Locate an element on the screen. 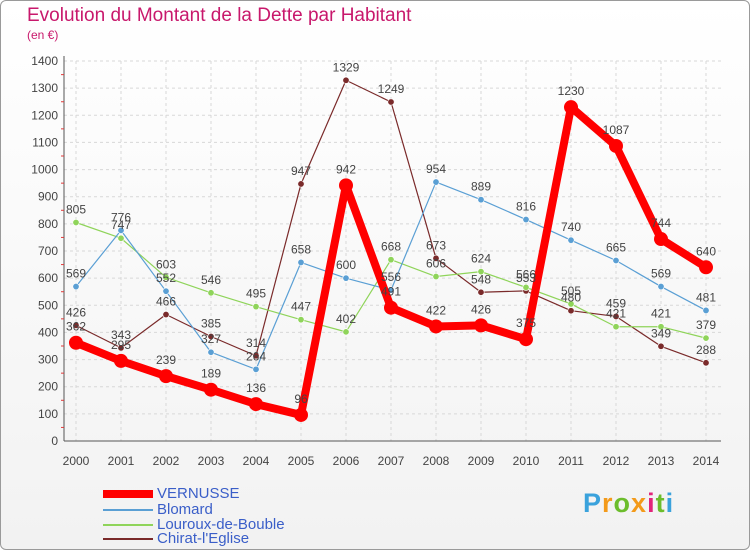 Image resolution: width=750 pixels, height=550 pixels. x-tick-label: 2013 is located at coordinates (661, 461).